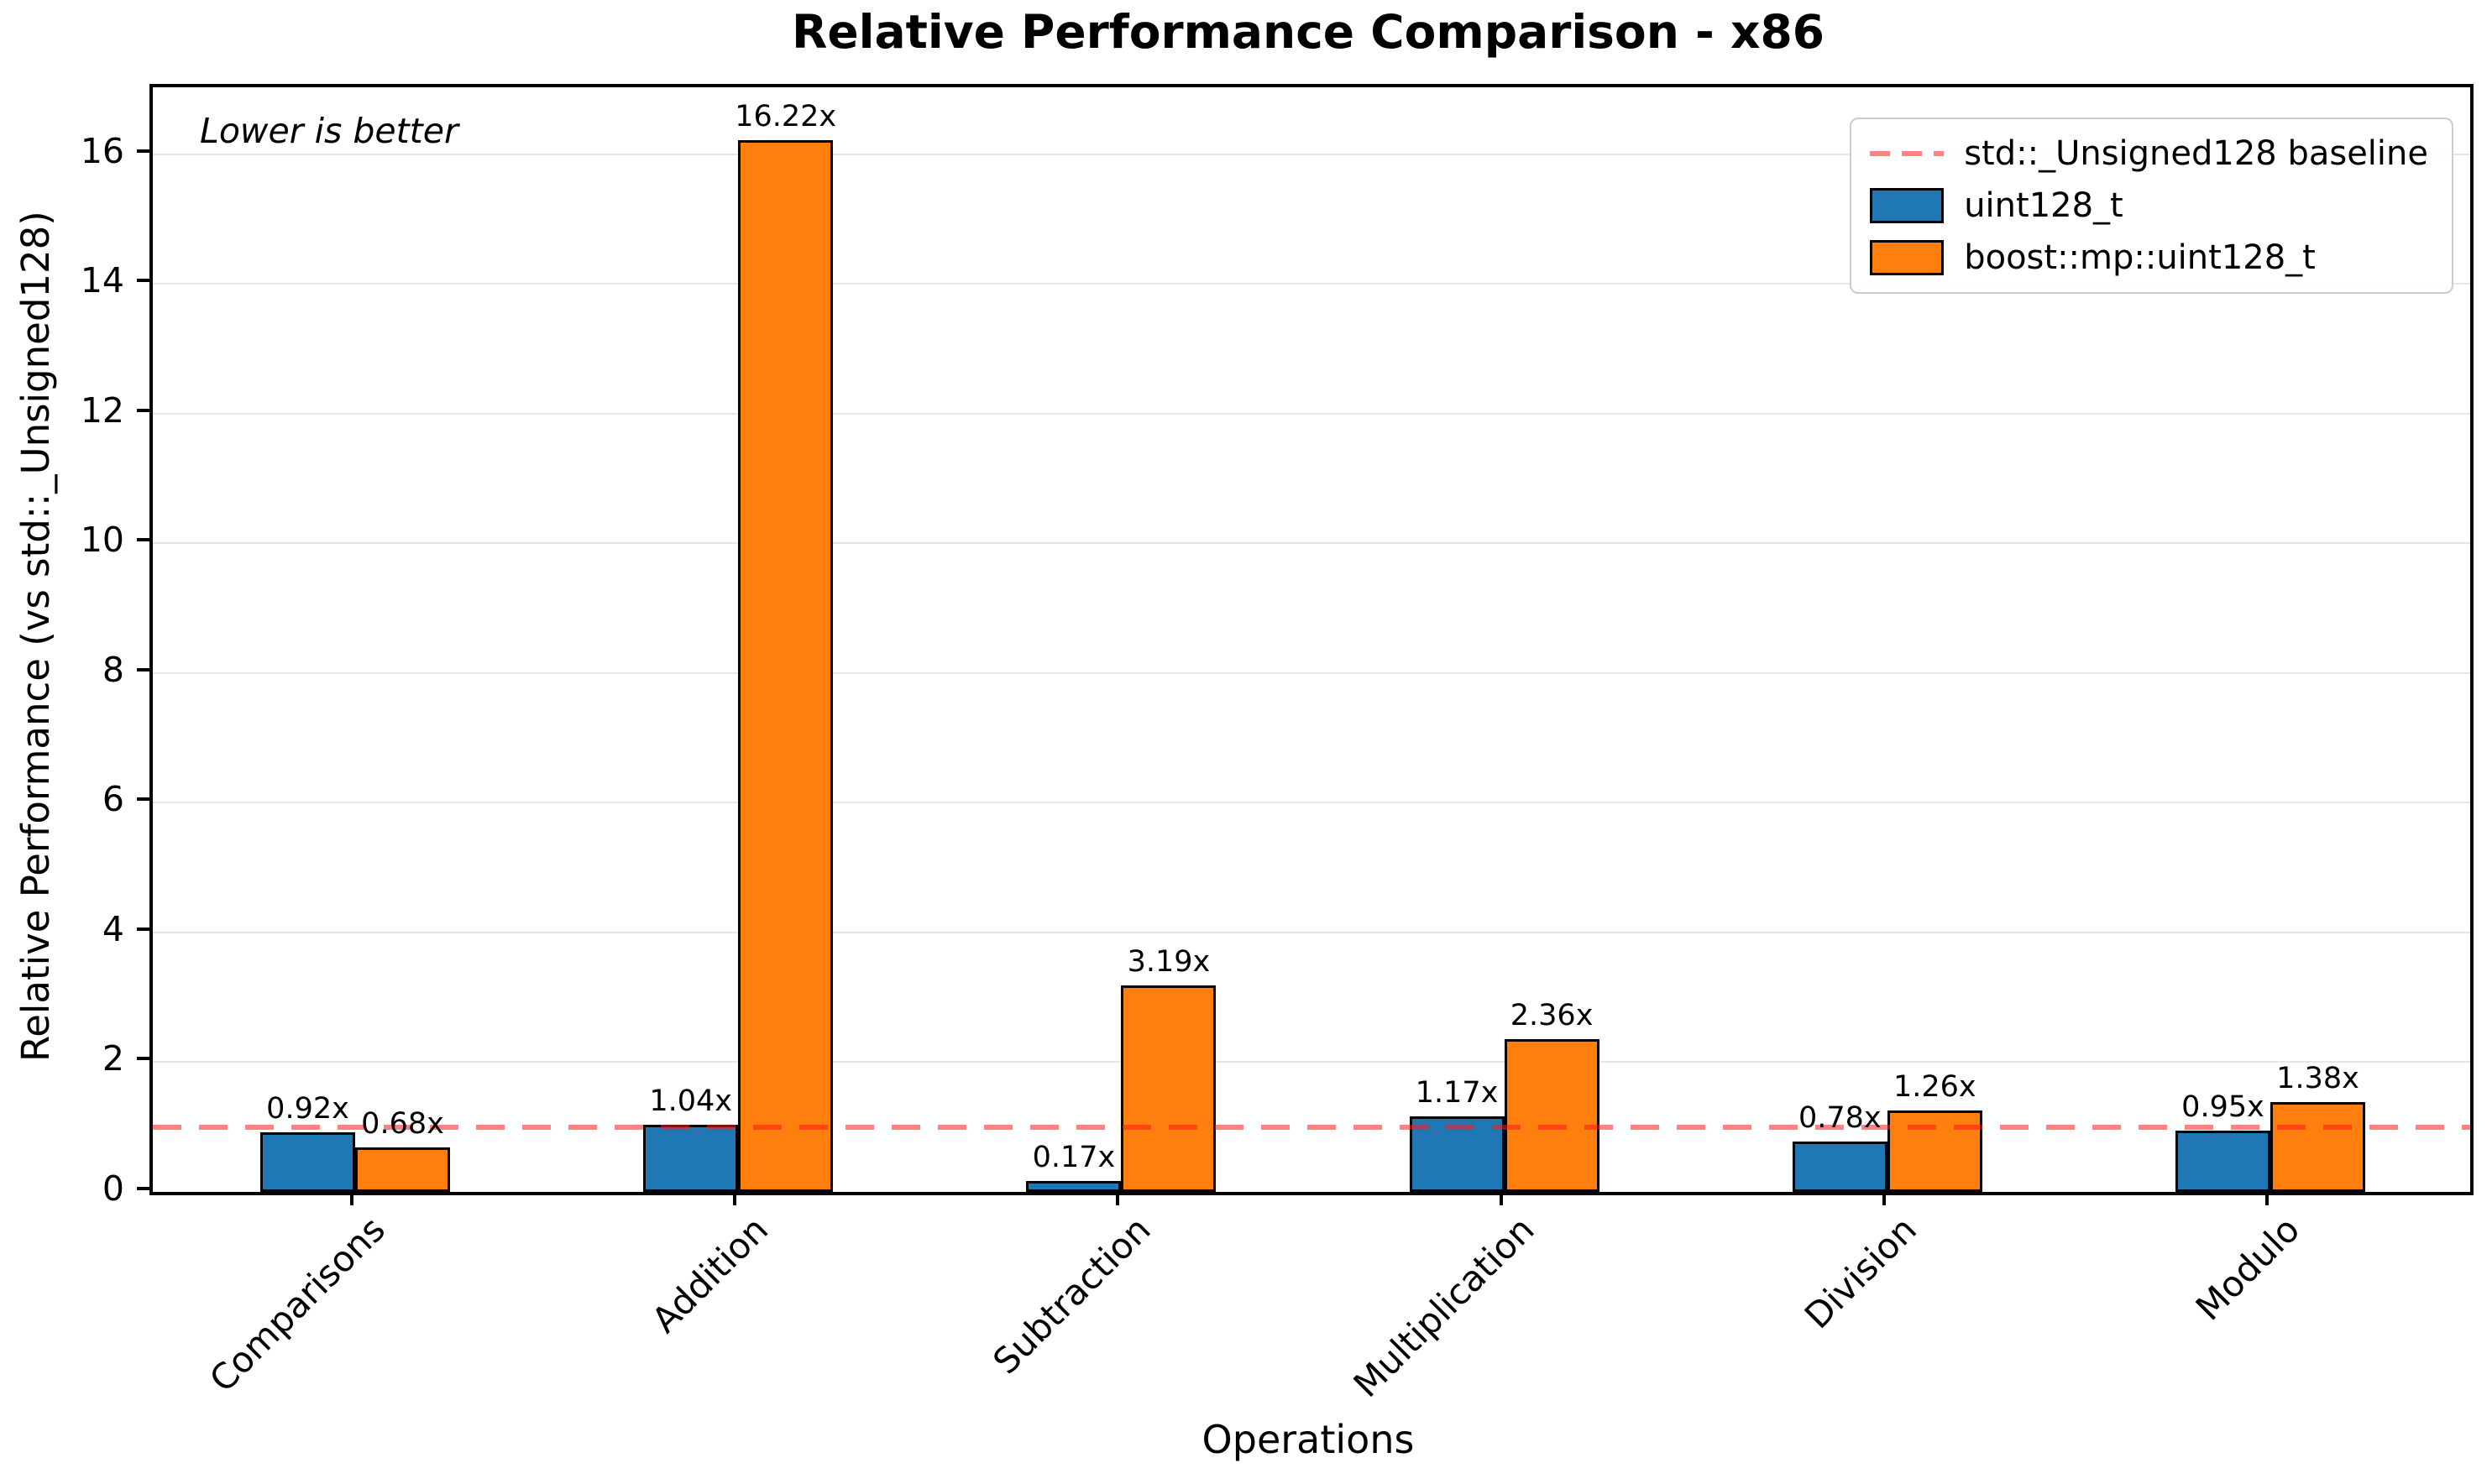 The width and height of the screenshot is (2492, 1484). Describe the element at coordinates (2317, 1147) in the screenshot. I see `bar-boost-mp-uint128-t-modulo` at that location.